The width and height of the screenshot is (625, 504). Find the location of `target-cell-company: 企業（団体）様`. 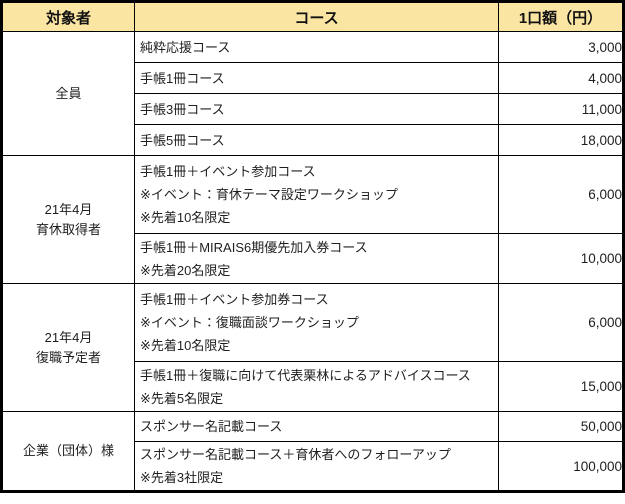

target-cell-company: 企業（団体）様 is located at coordinates (68, 451).